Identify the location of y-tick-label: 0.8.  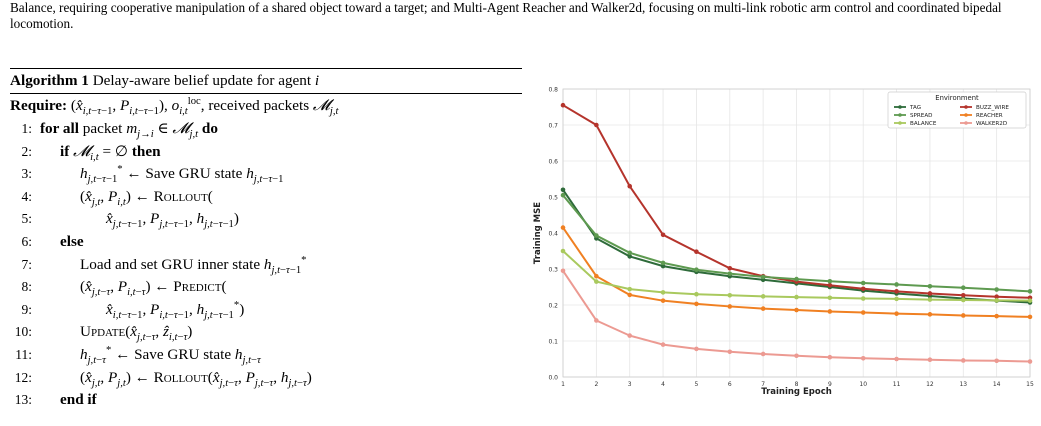
(553, 90).